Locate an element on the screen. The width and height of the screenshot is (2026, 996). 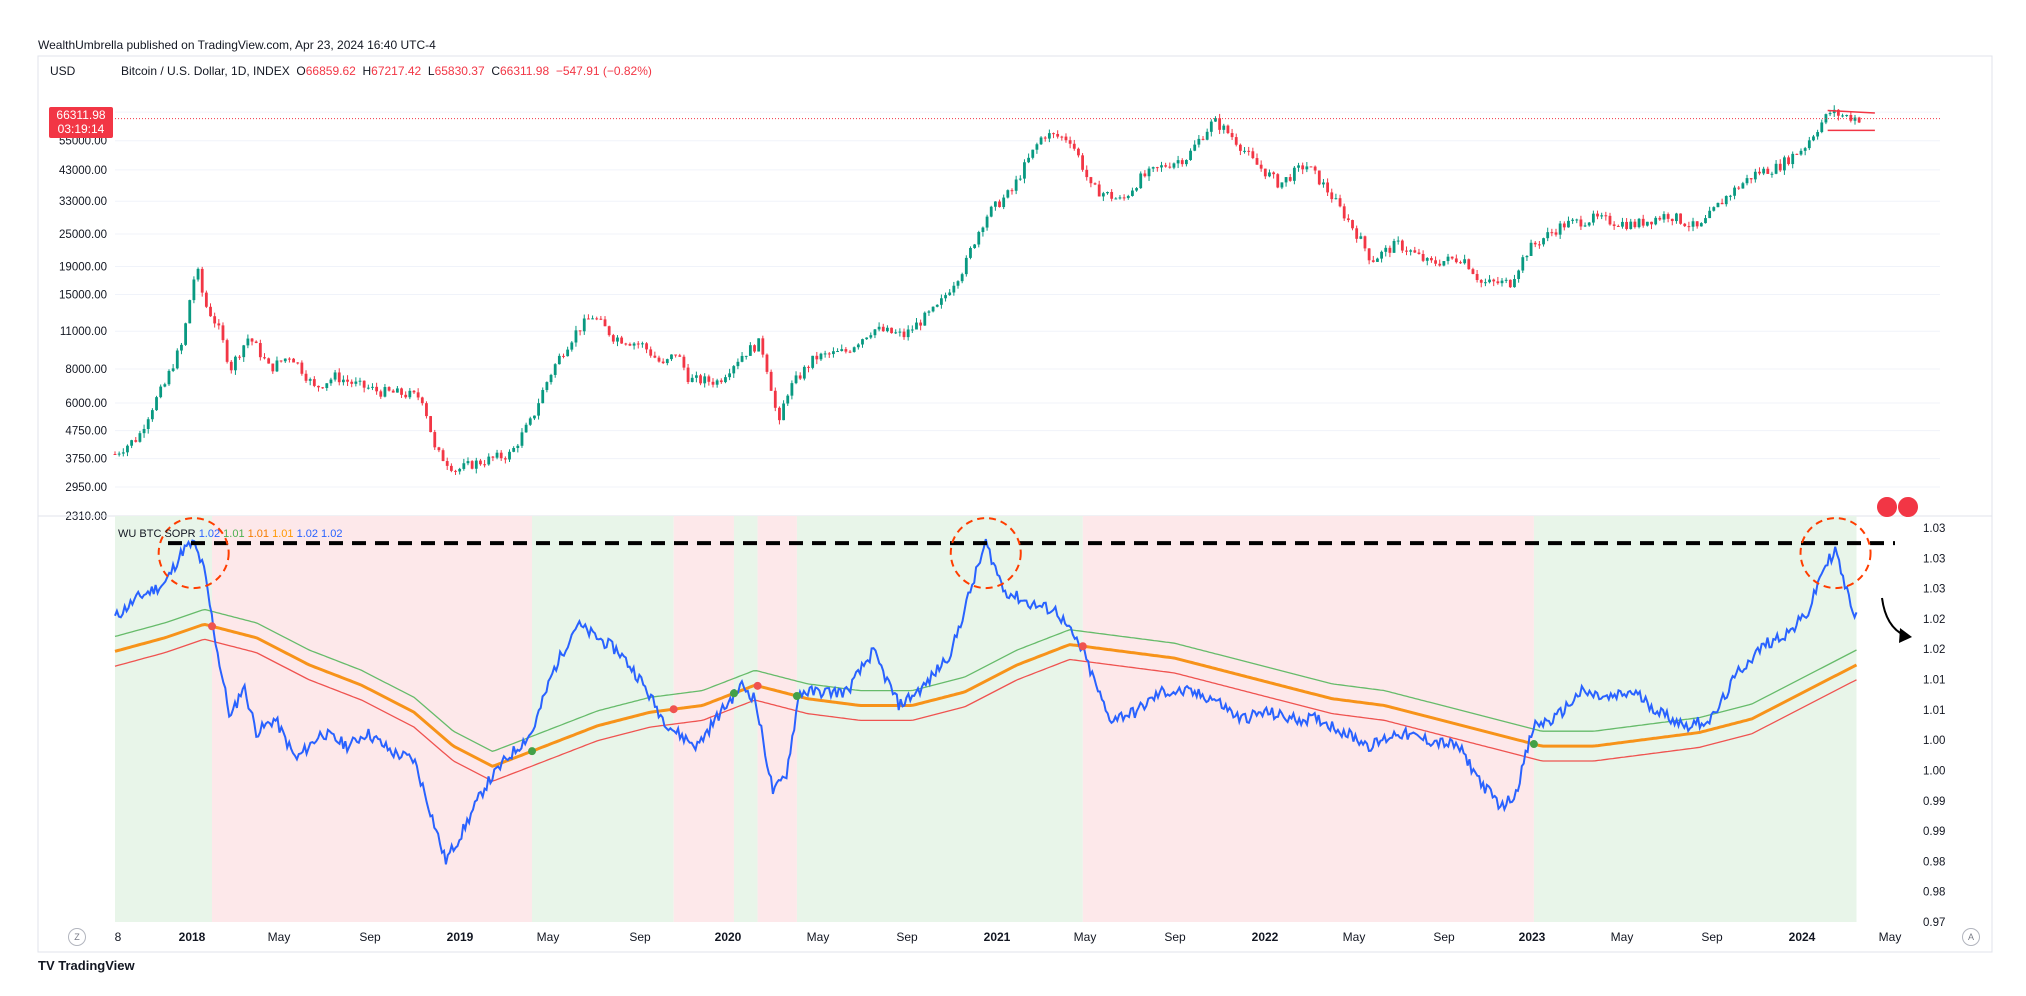
tradingview-logo-text: TradingView is located at coordinates (96, 965).